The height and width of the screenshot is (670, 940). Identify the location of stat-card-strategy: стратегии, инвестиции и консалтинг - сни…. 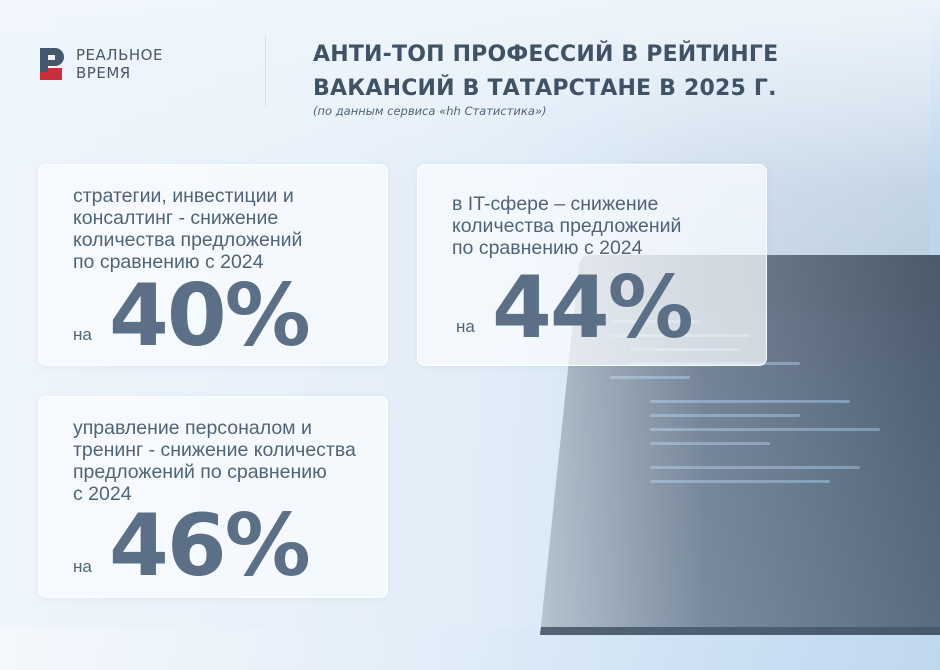
(213, 265).